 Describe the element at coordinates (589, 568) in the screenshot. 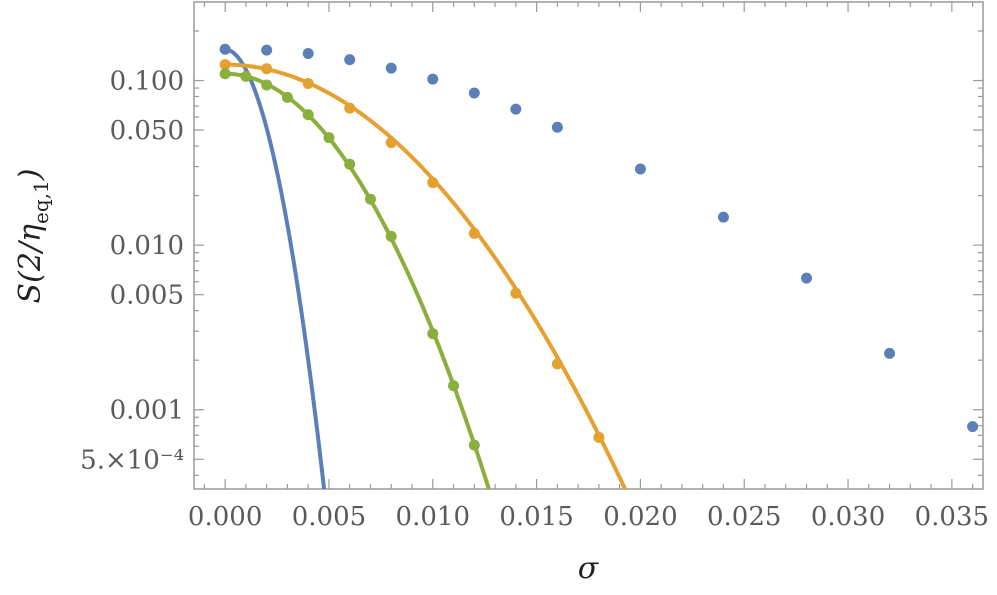

I see `x-axis-title: σ` at that location.